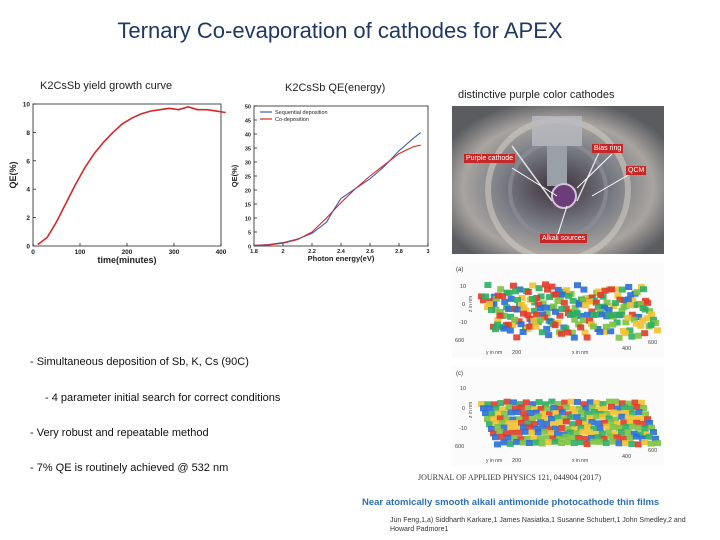  Describe the element at coordinates (254, 252) in the screenshot. I see `x-tick-label: 1.8` at that location.